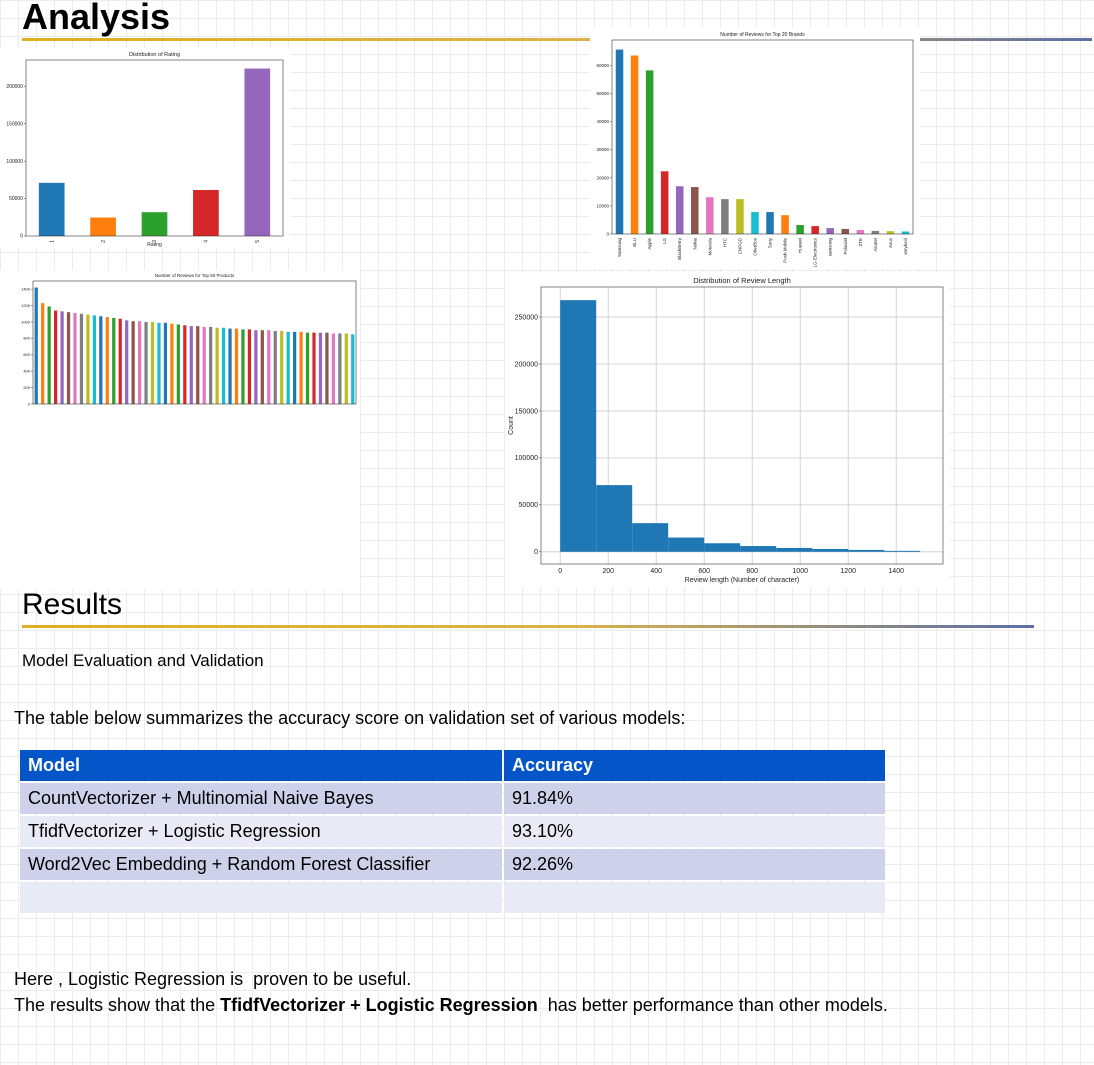 The image size is (1094, 1065). What do you see at coordinates (608, 571) in the screenshot?
I see `x-tick-label: 200` at bounding box center [608, 571].